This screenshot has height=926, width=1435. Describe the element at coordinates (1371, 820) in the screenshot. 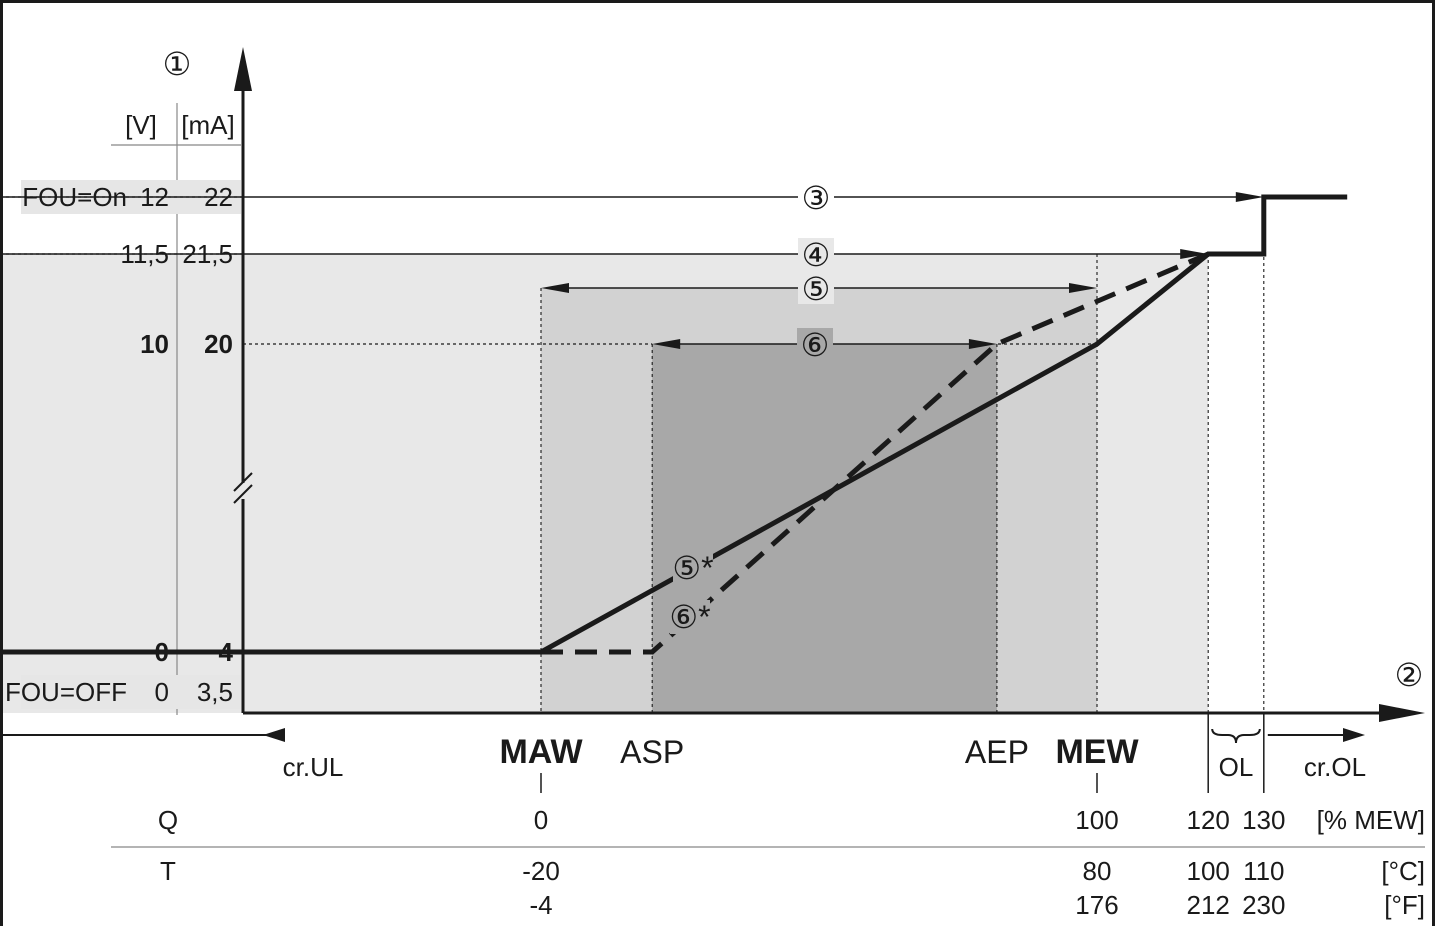

I see `table-unit: [% MEW]` at that location.